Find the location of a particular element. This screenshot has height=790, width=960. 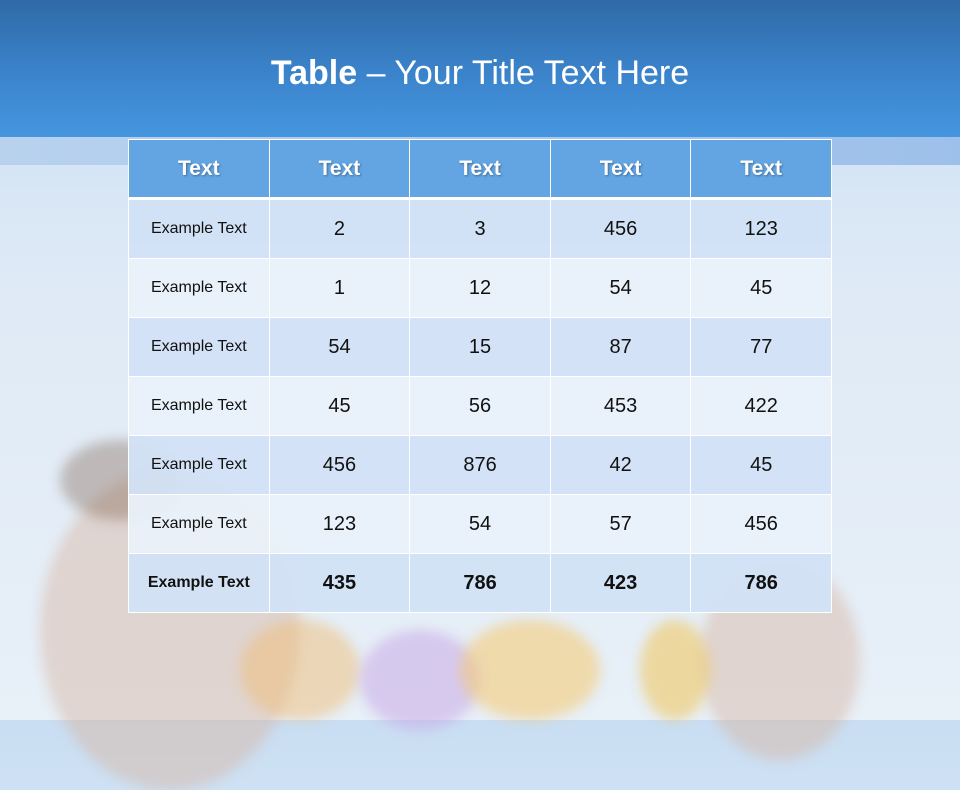

table-row: Example Text 2 3 456 123 is located at coordinates (480, 228).